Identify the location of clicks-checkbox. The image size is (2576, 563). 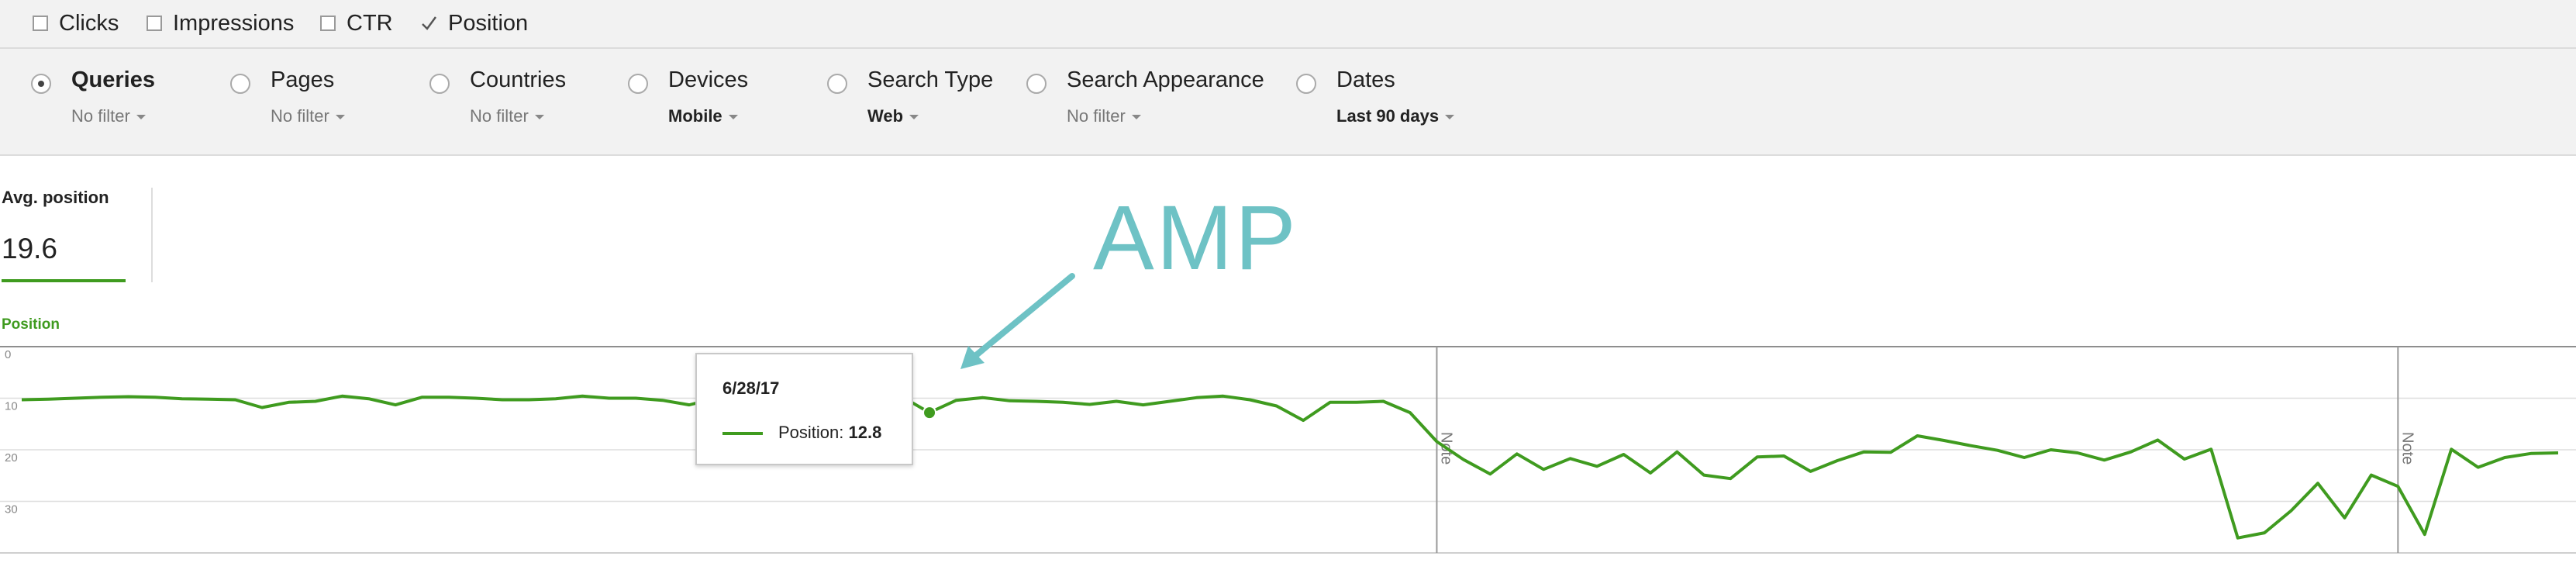
(40, 23).